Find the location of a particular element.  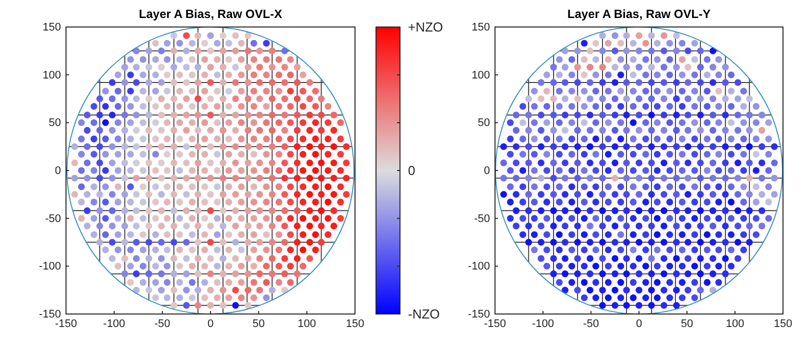

chart-title: Layer A Bias, Raw OVL-Y is located at coordinates (639, 14).